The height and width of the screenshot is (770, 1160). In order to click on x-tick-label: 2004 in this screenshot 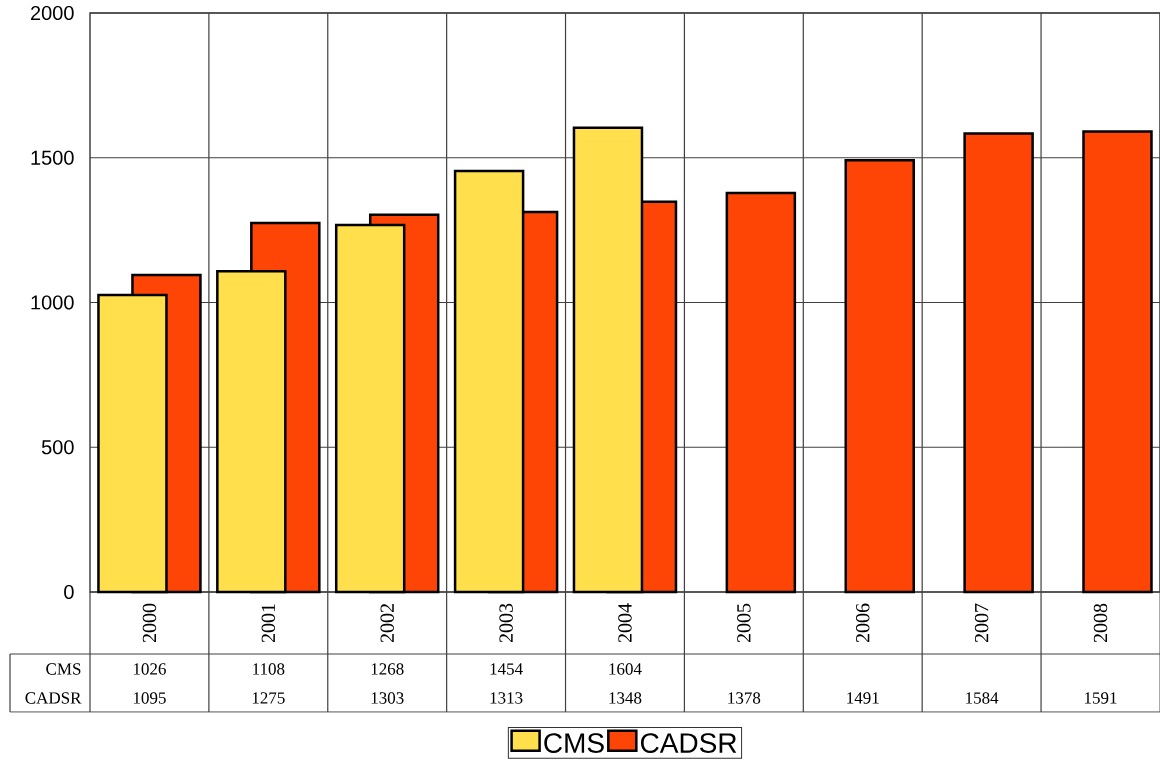, I will do `click(625, 623)`.